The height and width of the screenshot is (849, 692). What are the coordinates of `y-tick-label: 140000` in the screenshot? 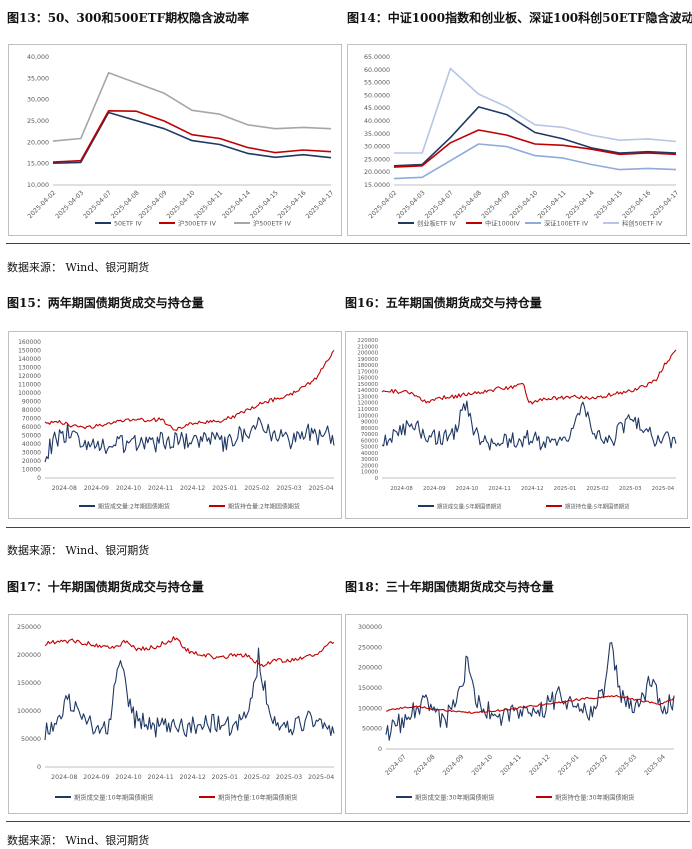 It's located at (29, 359).